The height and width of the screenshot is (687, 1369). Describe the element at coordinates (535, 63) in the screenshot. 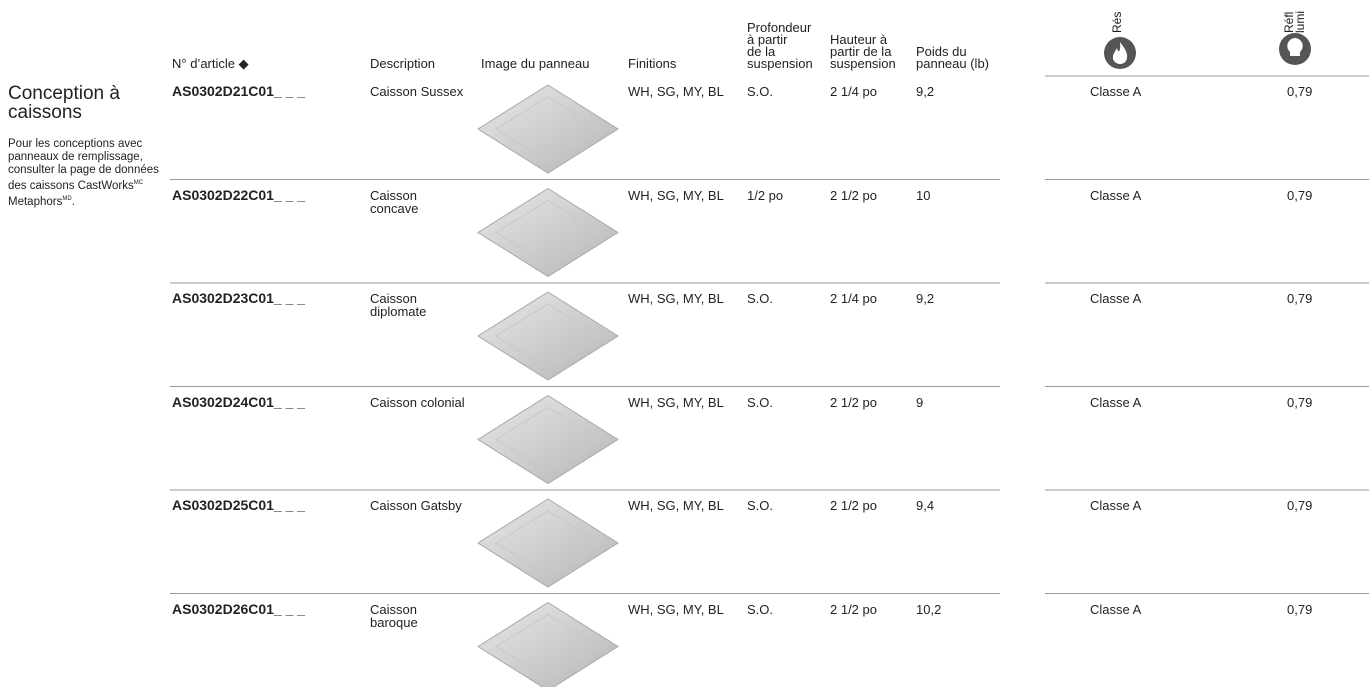

I see `column-header: Image du panneau` at that location.